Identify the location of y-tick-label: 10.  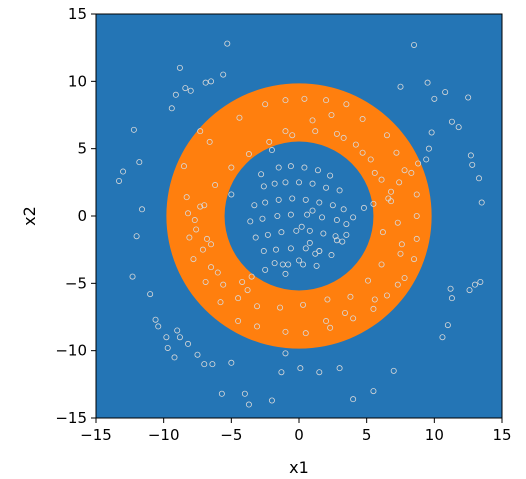
(77, 81).